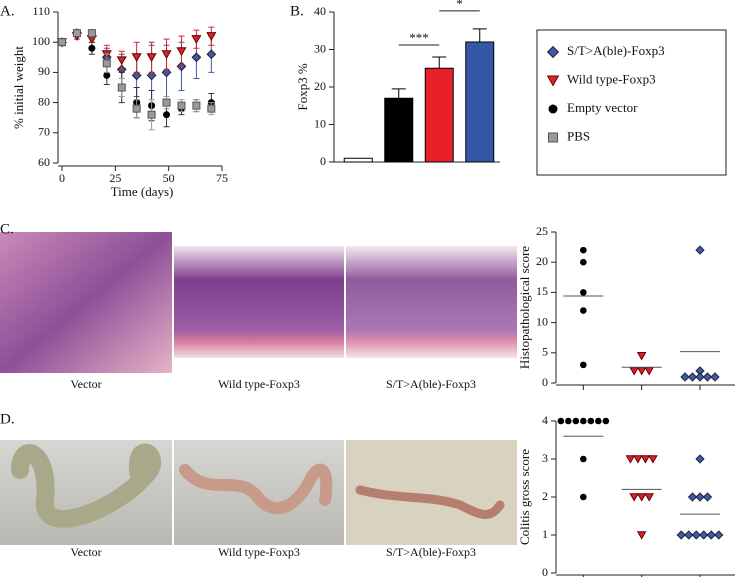 This screenshot has height=577, width=745. Describe the element at coordinates (44, 71) in the screenshot. I see `y-tick-label: 90` at that location.